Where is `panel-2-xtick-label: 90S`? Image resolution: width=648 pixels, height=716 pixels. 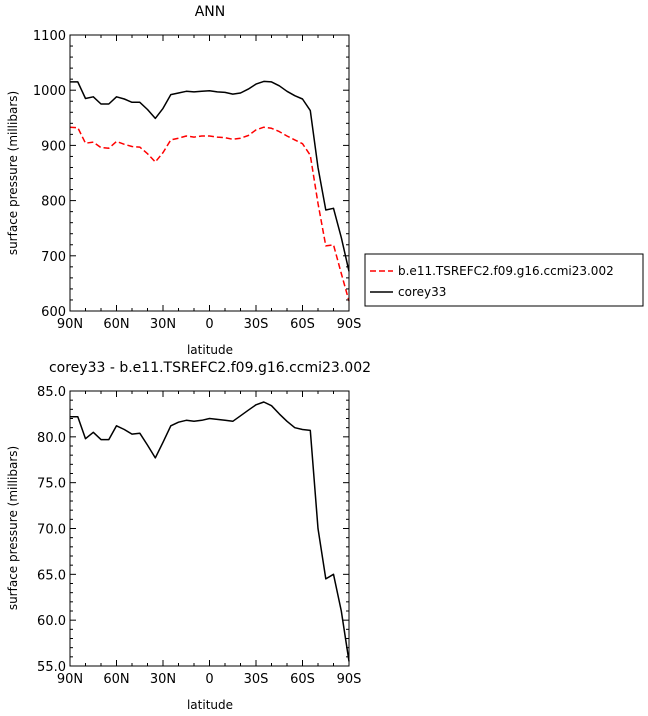
panel-2-xtick-label: 90S is located at coordinates (349, 679).